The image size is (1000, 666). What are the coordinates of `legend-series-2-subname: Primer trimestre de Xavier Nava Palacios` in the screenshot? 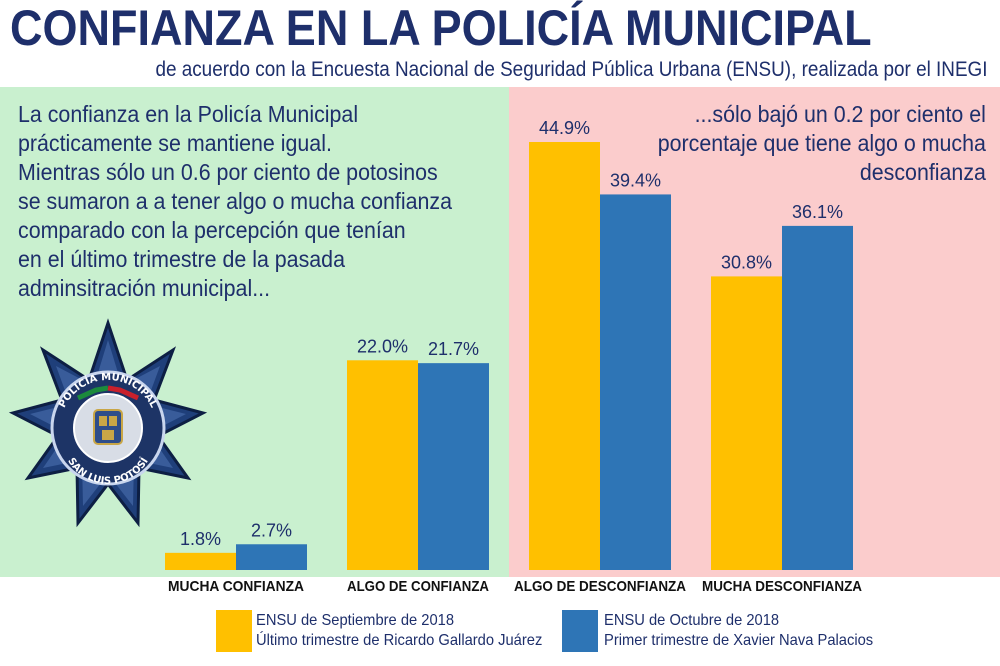 It's located at (739, 640).